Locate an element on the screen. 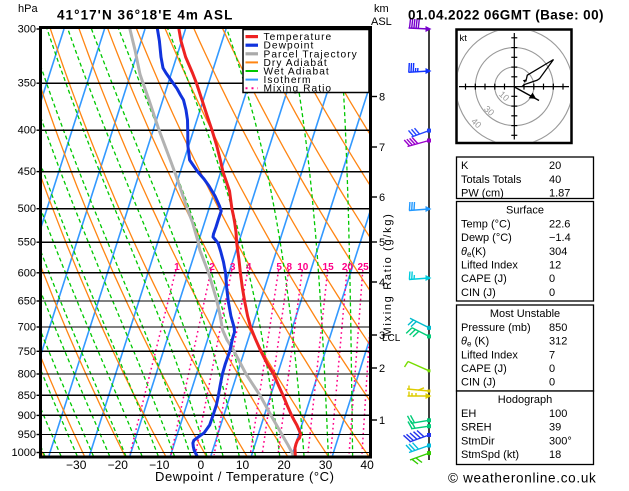 Image resolution: width=629 pixels, height=491 pixels. svg-text: 25 is located at coordinates (364, 267).